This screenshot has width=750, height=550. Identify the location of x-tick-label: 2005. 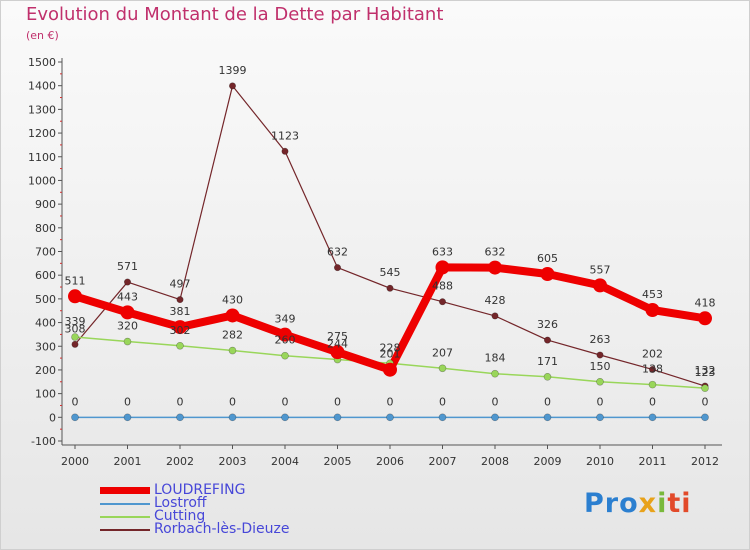
(338, 461).